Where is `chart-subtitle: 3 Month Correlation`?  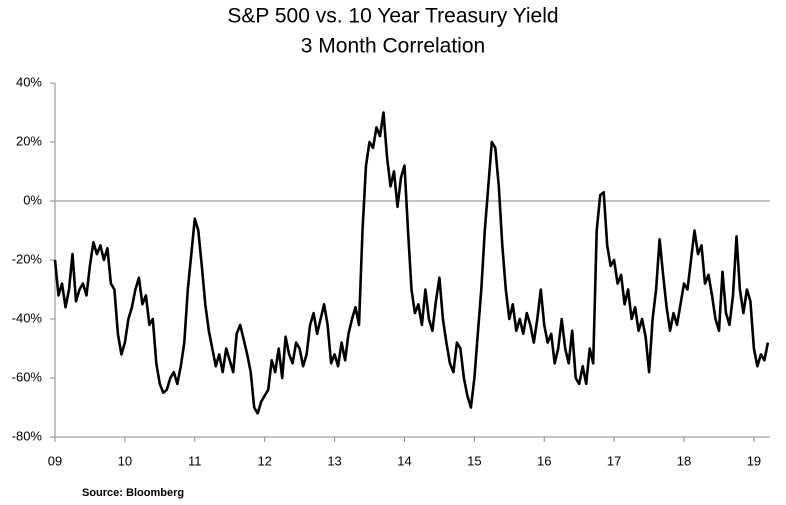 chart-subtitle: 3 Month Correlation is located at coordinates (393, 46).